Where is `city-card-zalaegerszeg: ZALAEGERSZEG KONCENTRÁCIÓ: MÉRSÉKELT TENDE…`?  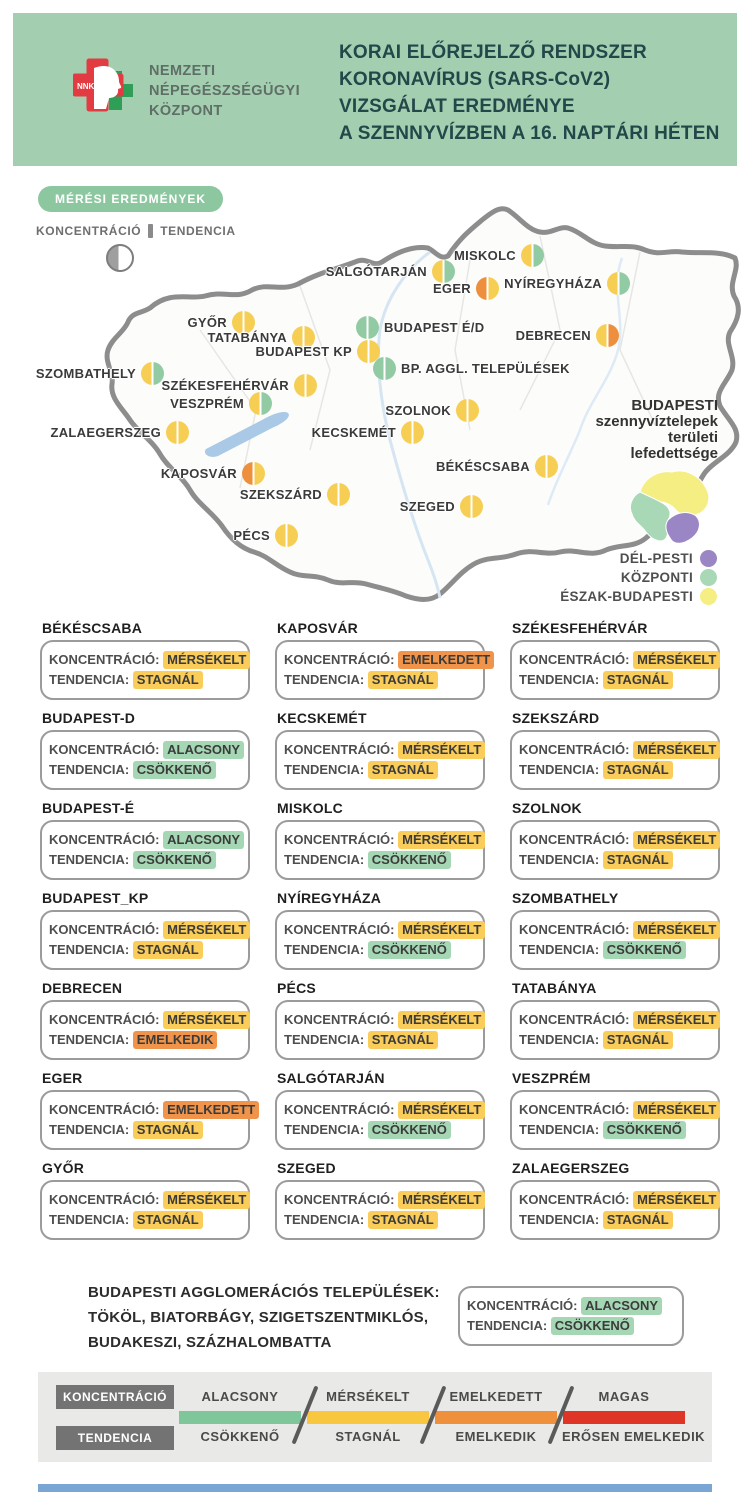 city-card-zalaegerszeg: ZALAEGERSZEG KONCENTRÁCIÓ: MÉRSÉKELT TENDE… is located at coordinates (615, 1200).